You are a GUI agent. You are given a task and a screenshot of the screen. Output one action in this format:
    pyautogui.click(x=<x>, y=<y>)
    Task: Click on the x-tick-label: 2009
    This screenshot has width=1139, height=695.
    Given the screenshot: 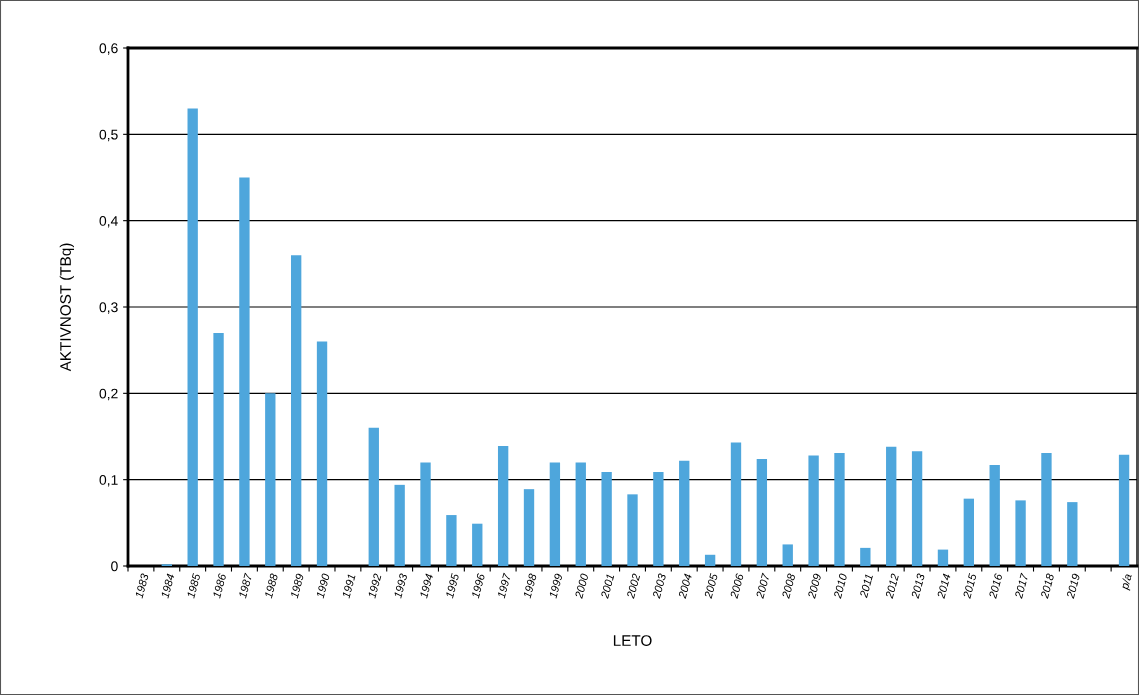 What is the action you would take?
    pyautogui.click(x=814, y=586)
    